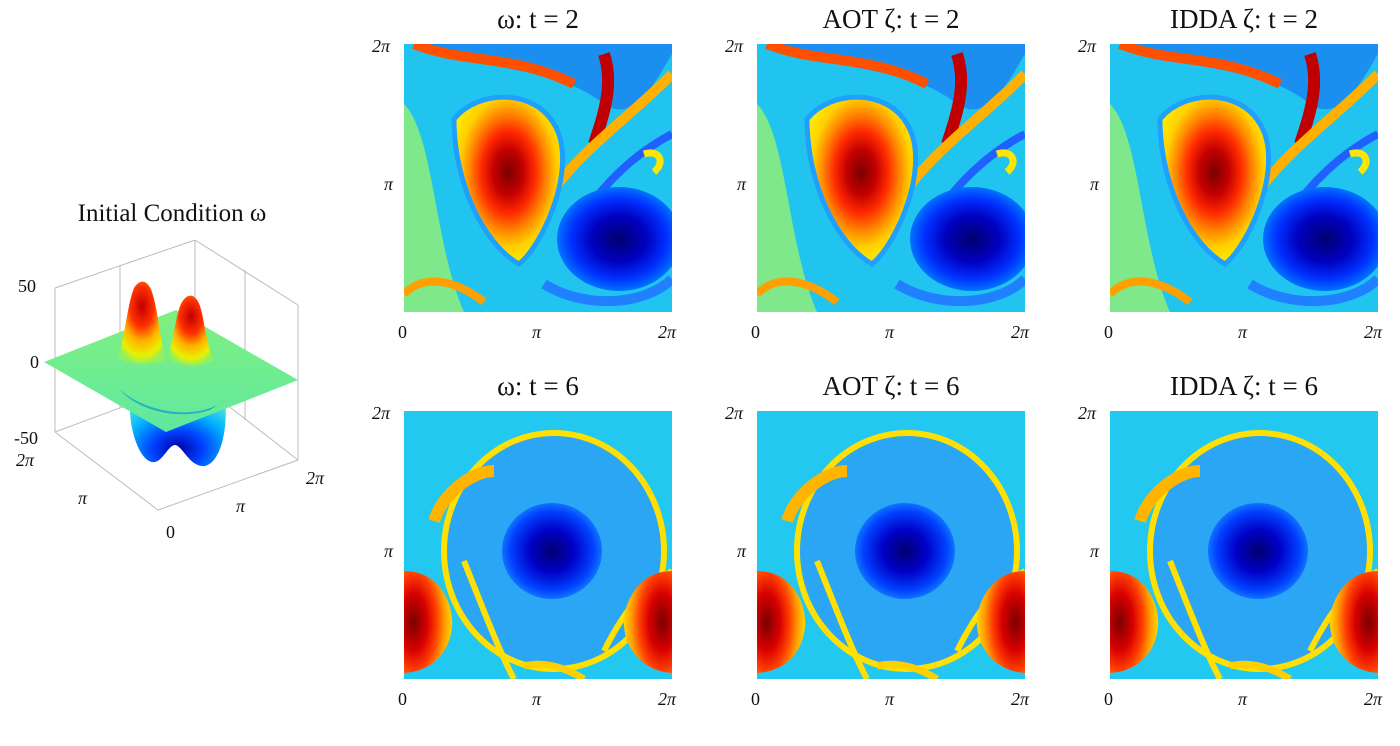 The width and height of the screenshot is (1400, 746). I want to click on panel-title-0: ω: t = 2, so click(538, 19).